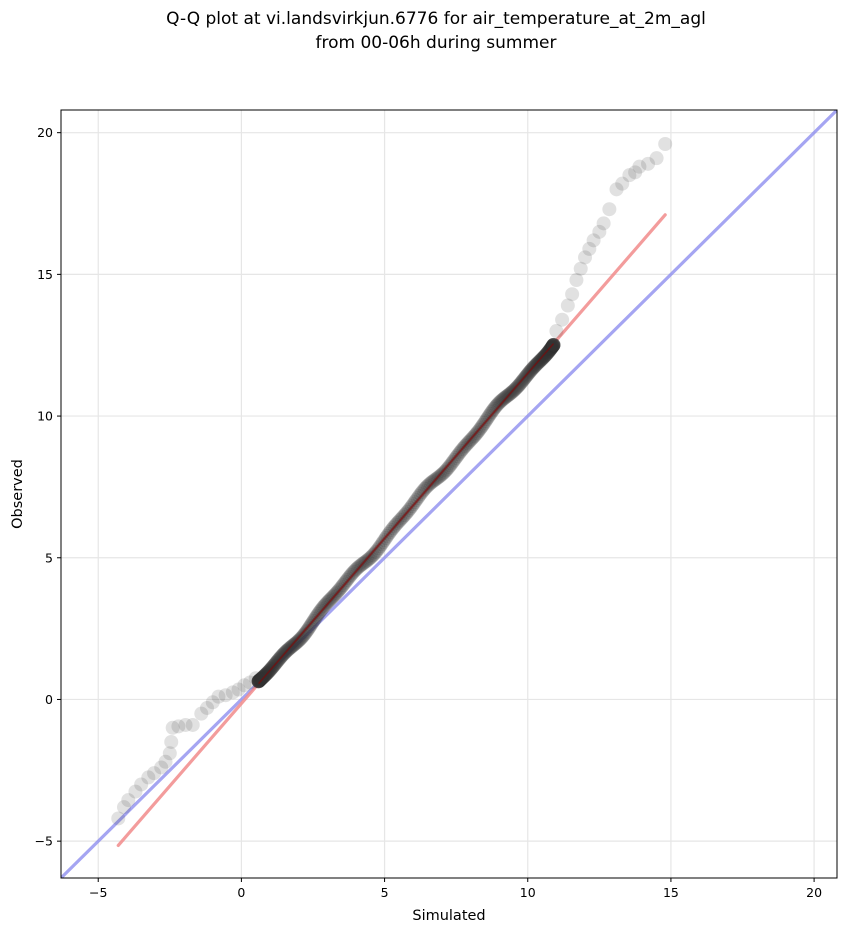  I want to click on y-tick-label: 5, so click(49, 557).